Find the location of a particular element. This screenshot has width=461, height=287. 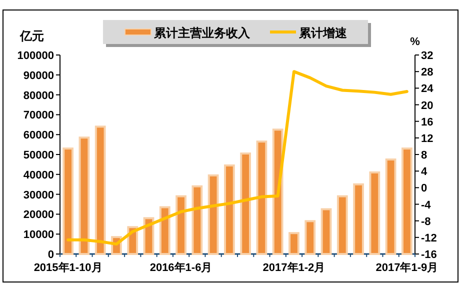

y2-tick-label: 8 is located at coordinates (424, 156).